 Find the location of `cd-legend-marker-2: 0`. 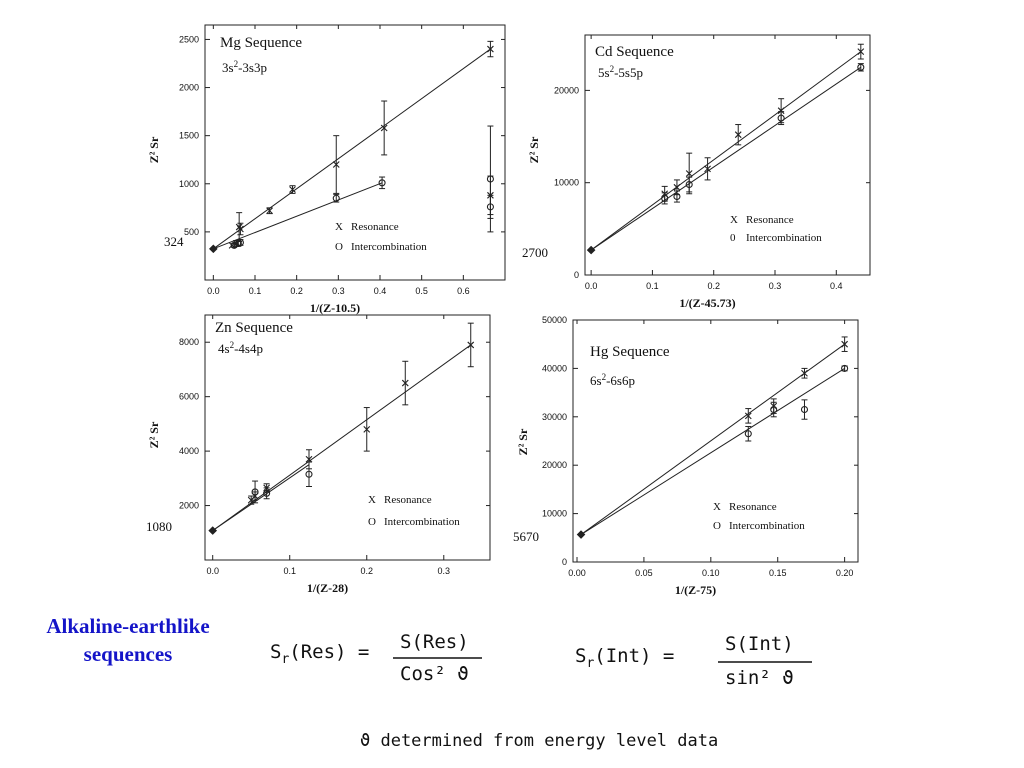

cd-legend-marker-2: 0 is located at coordinates (733, 238).